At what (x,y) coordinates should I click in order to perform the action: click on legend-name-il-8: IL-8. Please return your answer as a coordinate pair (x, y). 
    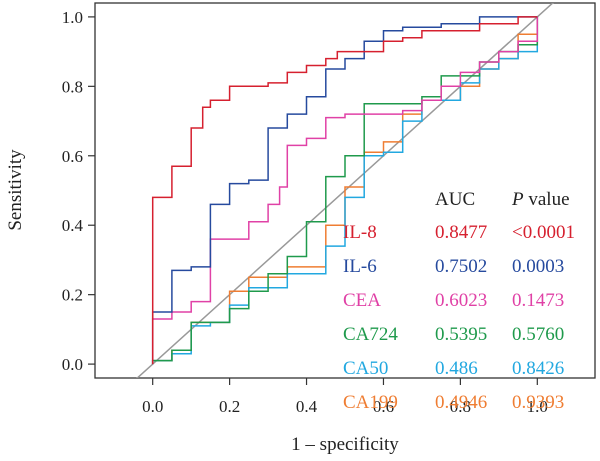
    Looking at the image, I should click on (360, 232).